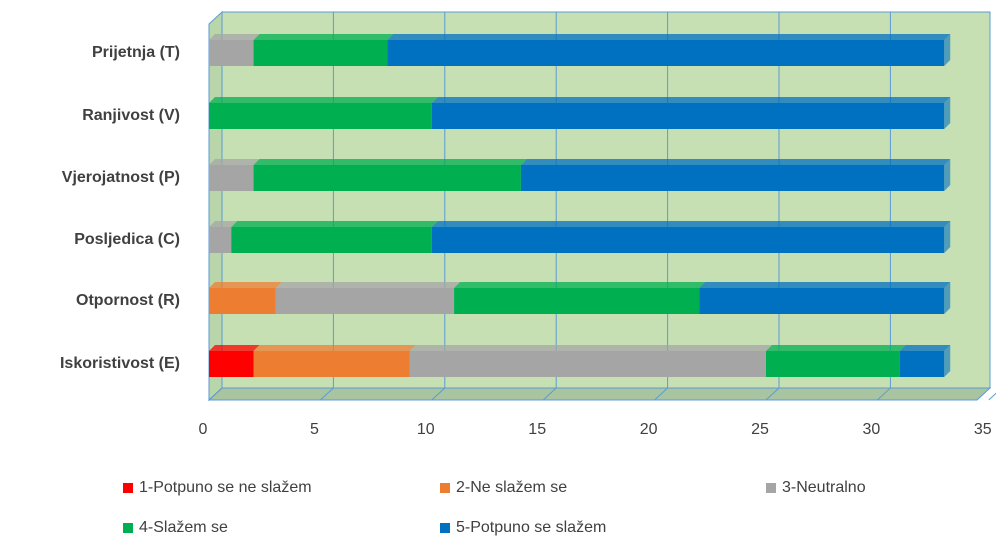 Image resolution: width=996 pixels, height=542 pixels. I want to click on legend-label: 4-Slažem se, so click(183, 527).